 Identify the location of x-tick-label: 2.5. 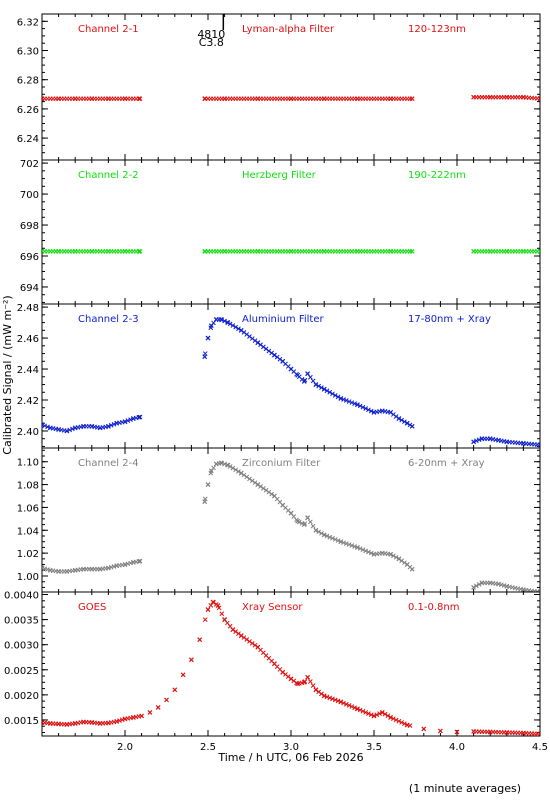
(208, 747).